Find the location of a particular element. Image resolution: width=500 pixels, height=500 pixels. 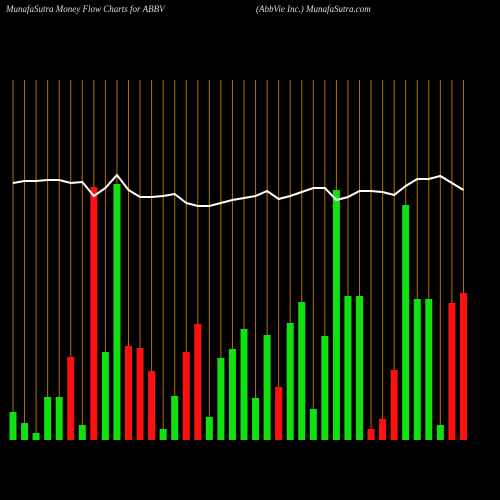

chart-title: MunafaSutra Money Flow Charts for ABBV is located at coordinates (85, 9).